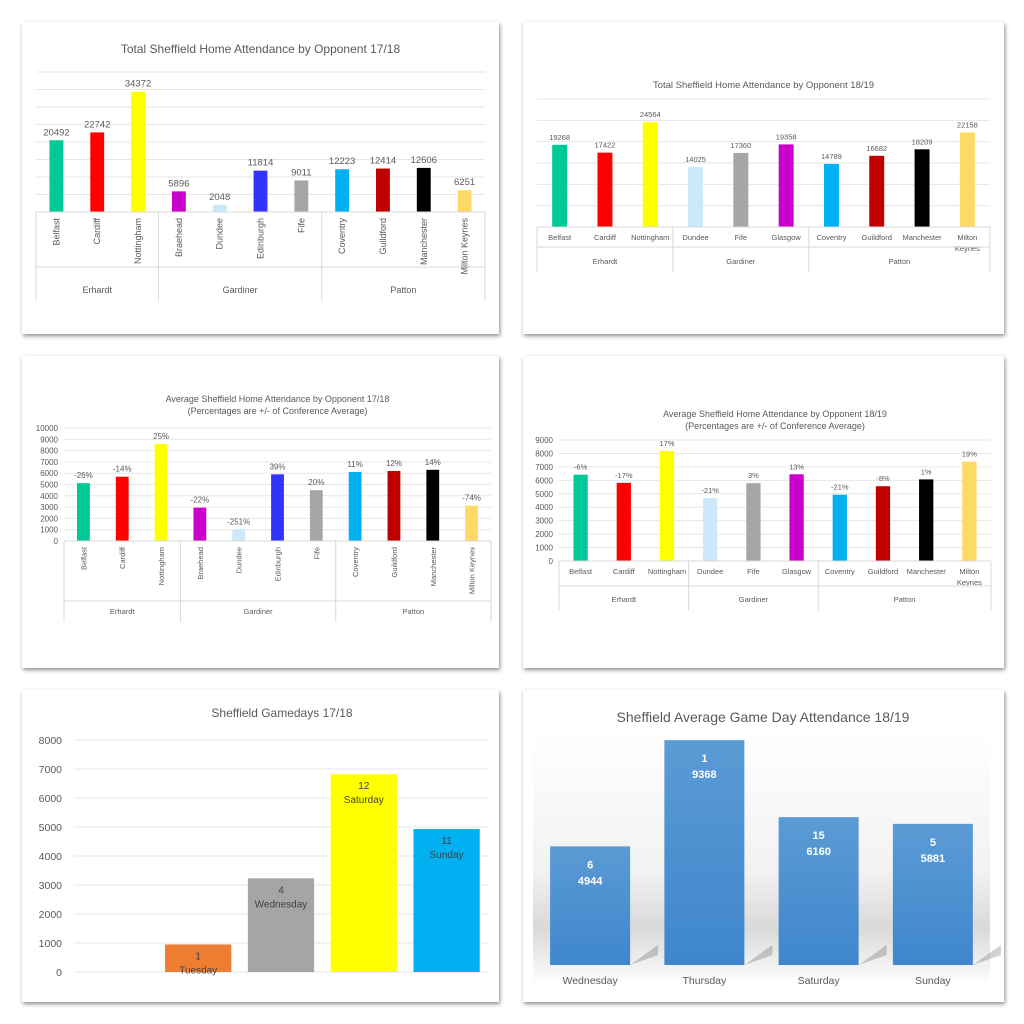 The image size is (1024, 1024). Describe the element at coordinates (446, 841) in the screenshot. I see `data-label-games: 11` at that location.